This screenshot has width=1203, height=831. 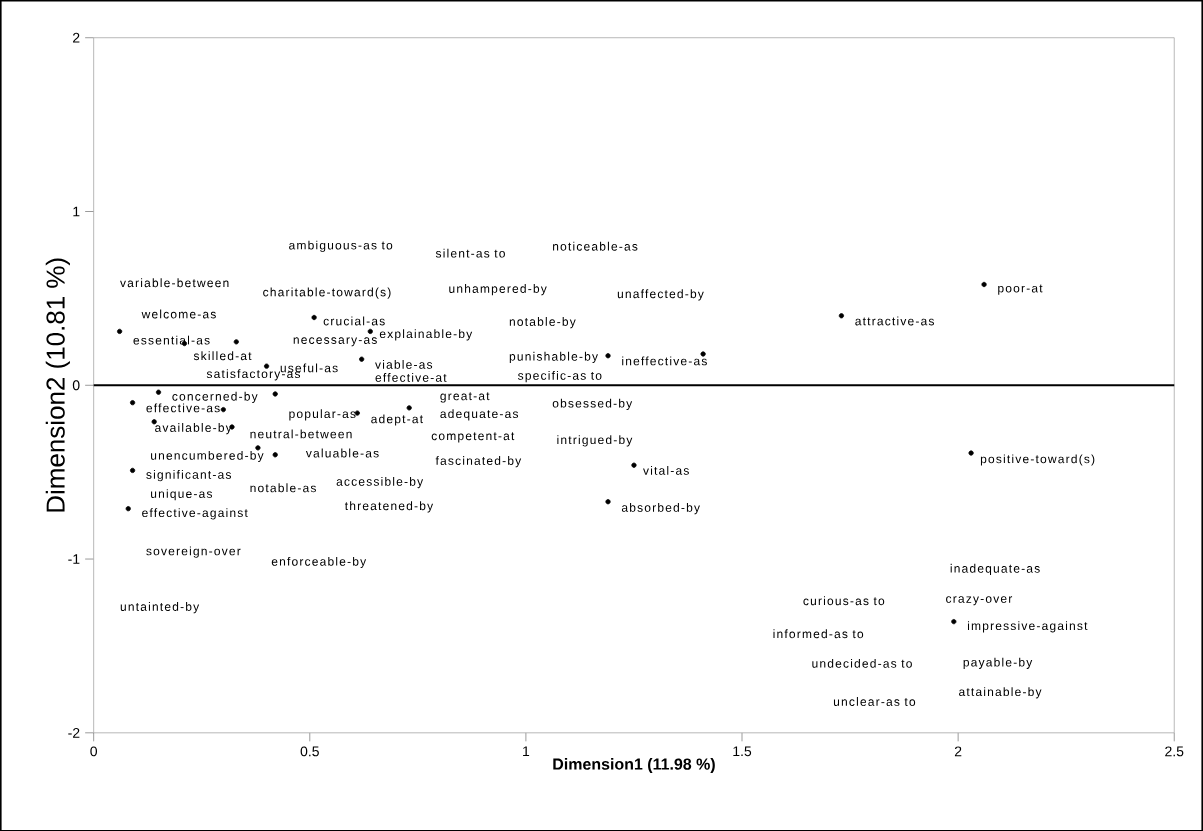 What do you see at coordinates (397, 420) in the screenshot?
I see `annotation: adept-at` at bounding box center [397, 420].